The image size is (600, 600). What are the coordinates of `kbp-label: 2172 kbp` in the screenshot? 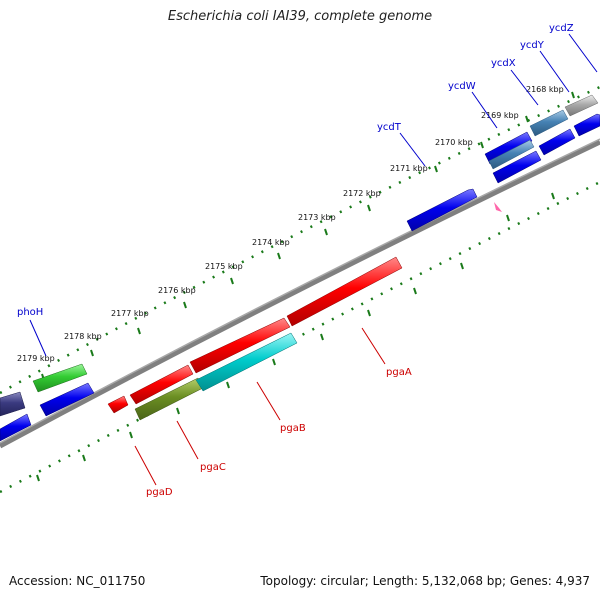 It's located at (362, 193).